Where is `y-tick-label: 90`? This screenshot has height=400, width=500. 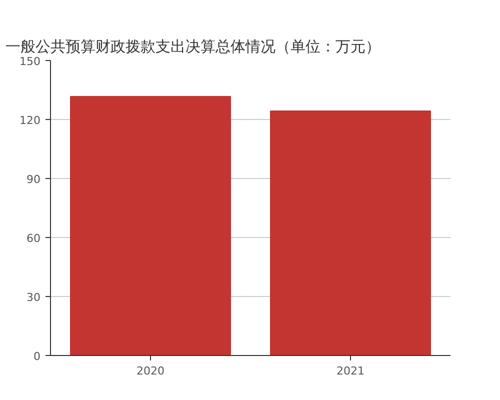 y-tick-label: 90 is located at coordinates (33, 179).